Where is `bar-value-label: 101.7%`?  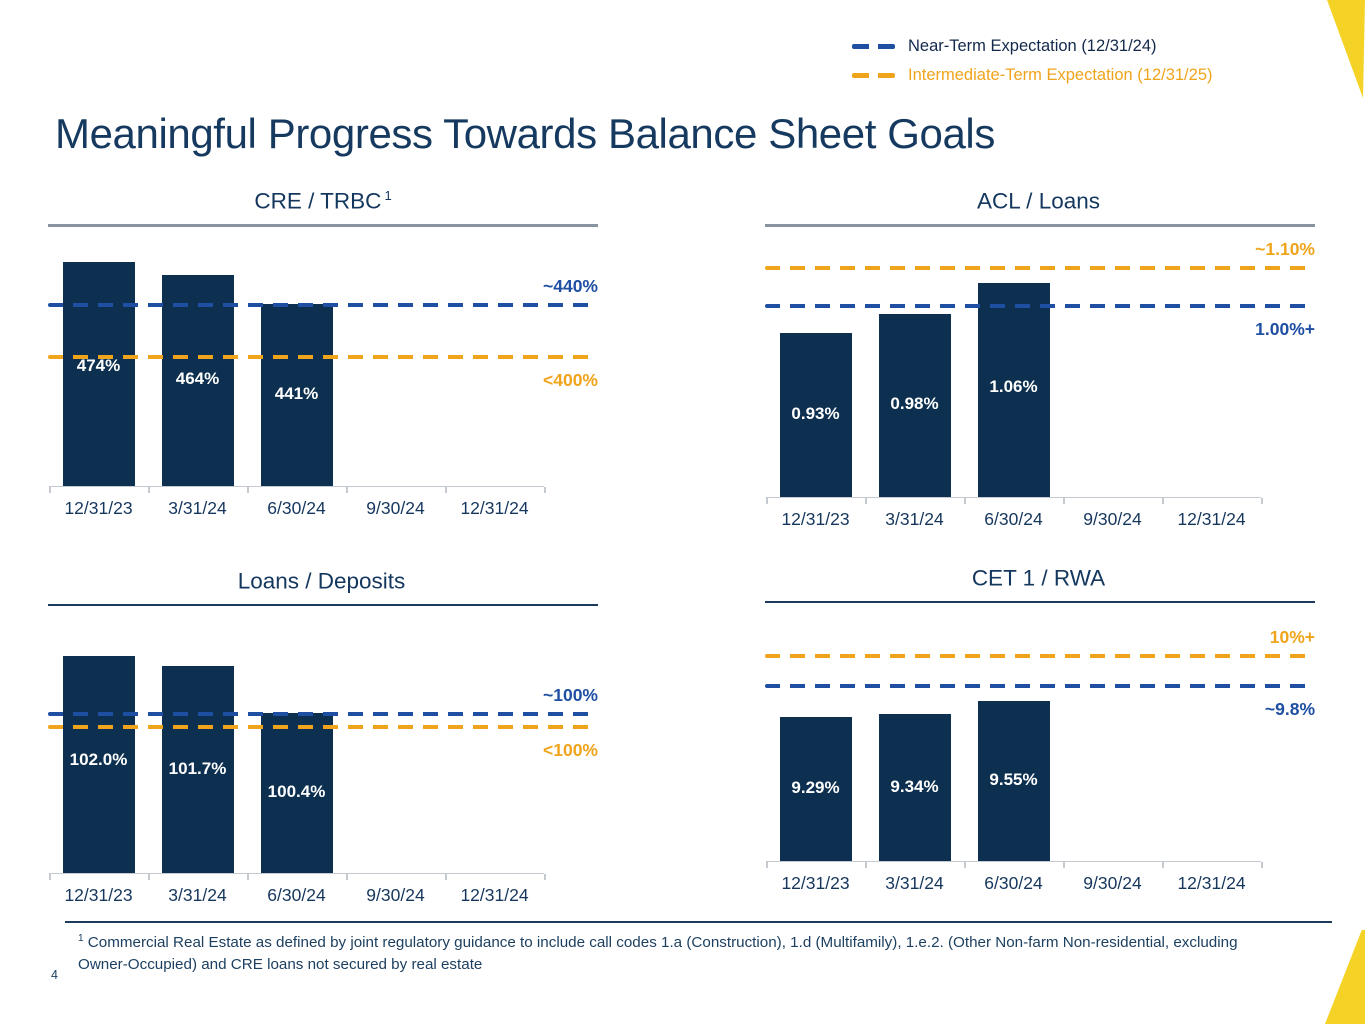 bar-value-label: 101.7% is located at coordinates (197, 768).